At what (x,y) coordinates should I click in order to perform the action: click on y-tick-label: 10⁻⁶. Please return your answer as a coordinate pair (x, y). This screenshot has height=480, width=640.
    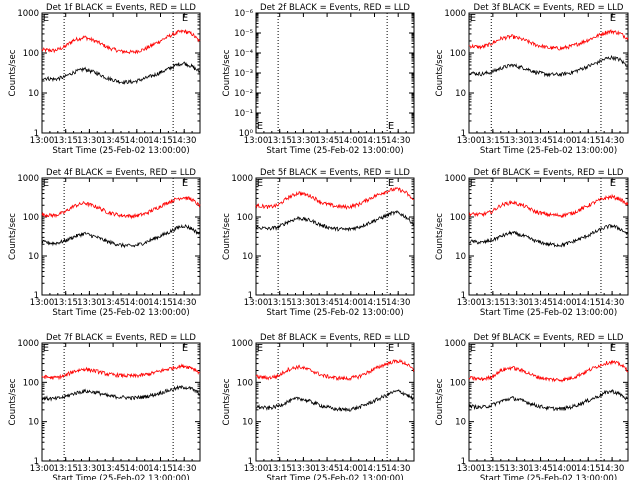
    Looking at the image, I should click on (243, 14).